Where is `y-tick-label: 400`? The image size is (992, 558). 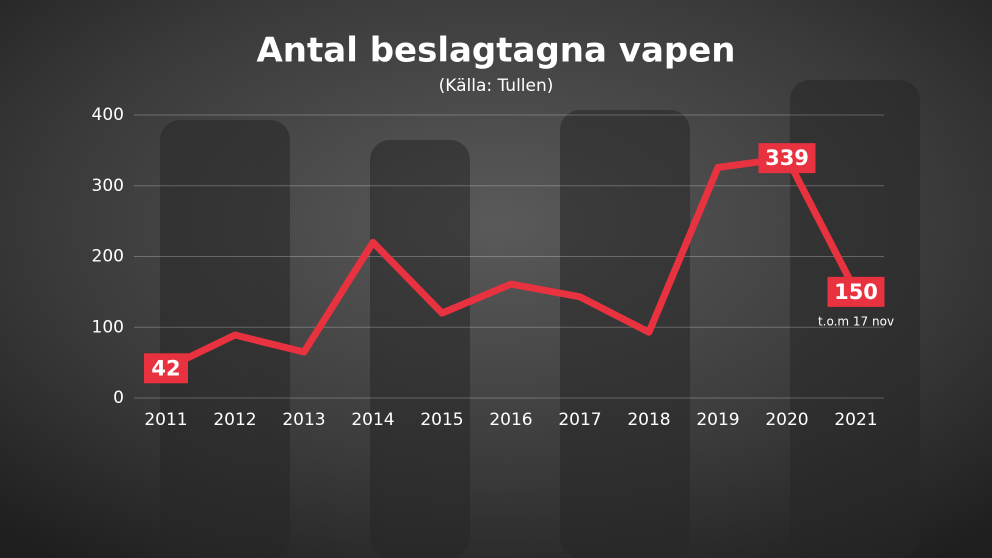 y-tick-label: 400 is located at coordinates (108, 115).